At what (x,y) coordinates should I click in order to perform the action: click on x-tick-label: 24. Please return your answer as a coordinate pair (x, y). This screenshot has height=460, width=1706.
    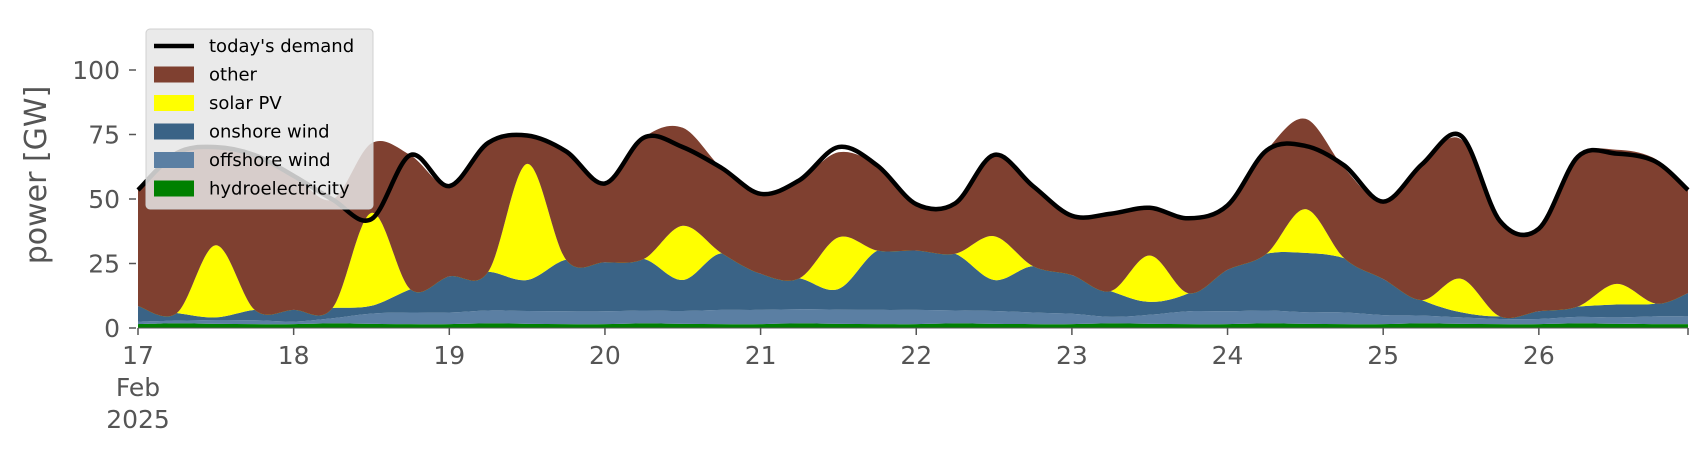
    Looking at the image, I should click on (1228, 355).